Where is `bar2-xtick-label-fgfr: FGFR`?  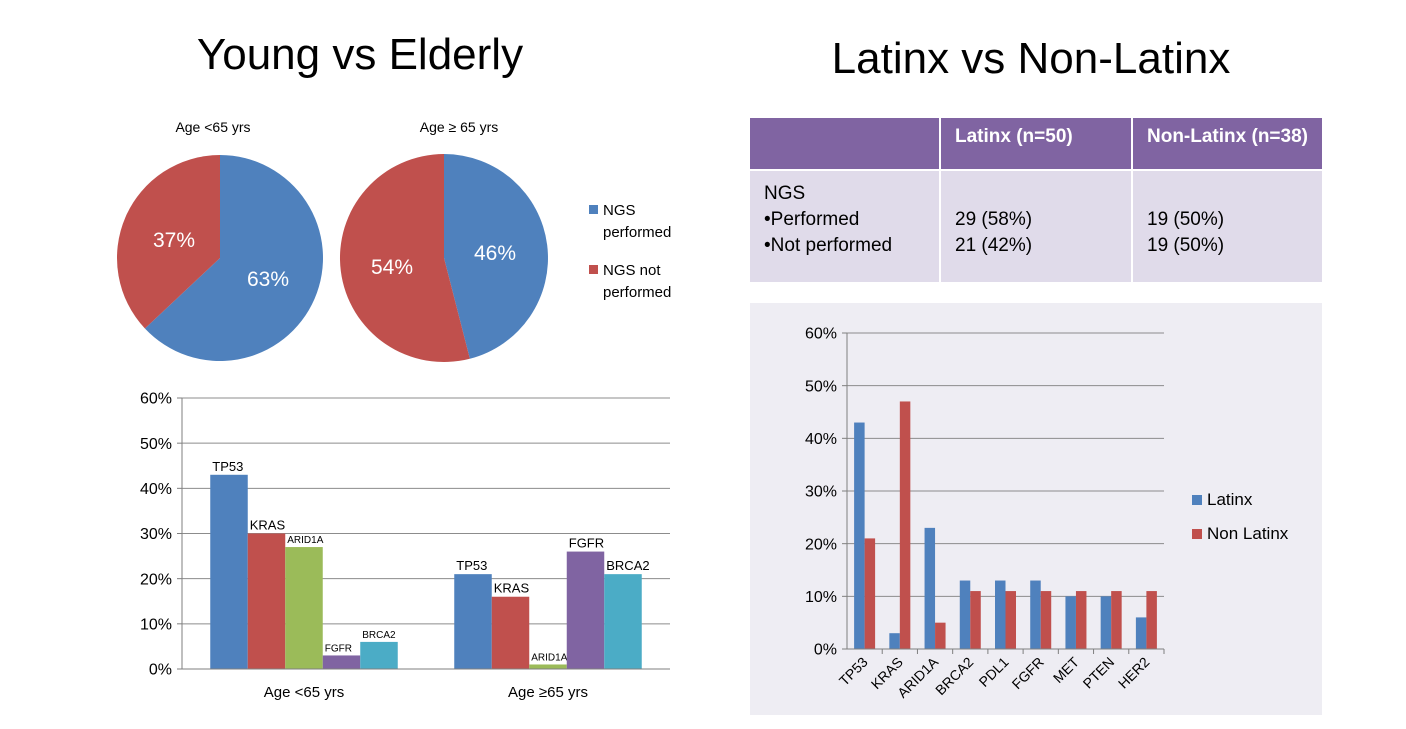
bar2-xtick-label-fgfr: FGFR is located at coordinates (1028, 673).